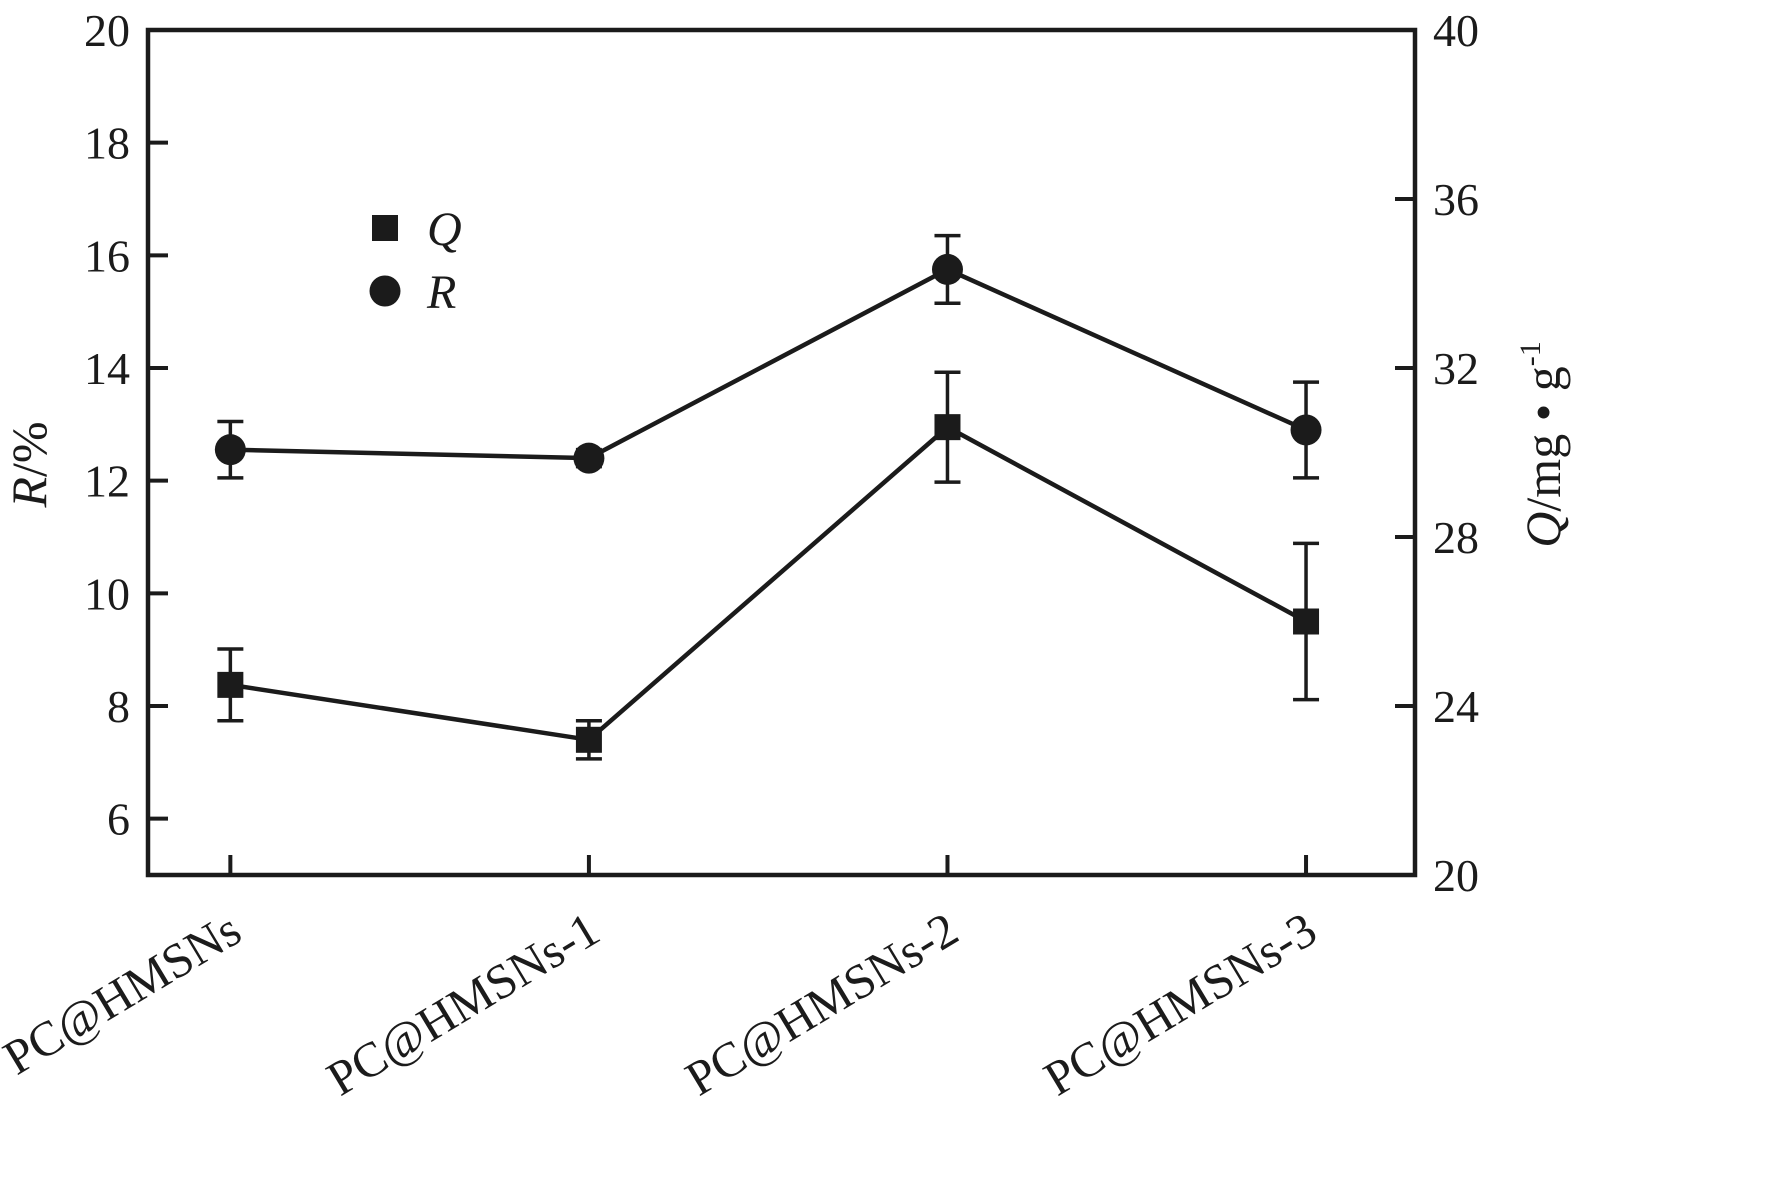 This screenshot has width=1768, height=1195. Describe the element at coordinates (415, 261) in the screenshot. I see `legend: QR` at that location.